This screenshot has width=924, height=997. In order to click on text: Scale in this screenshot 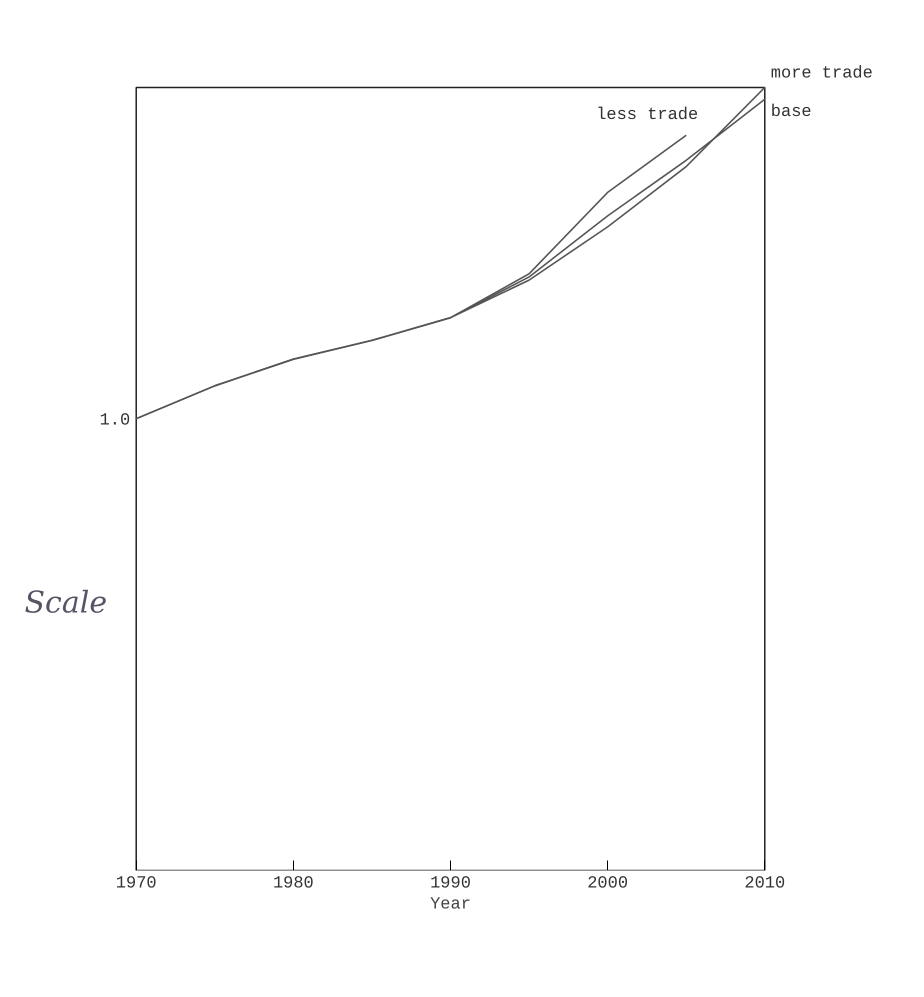, I will do `click(66, 603)`.